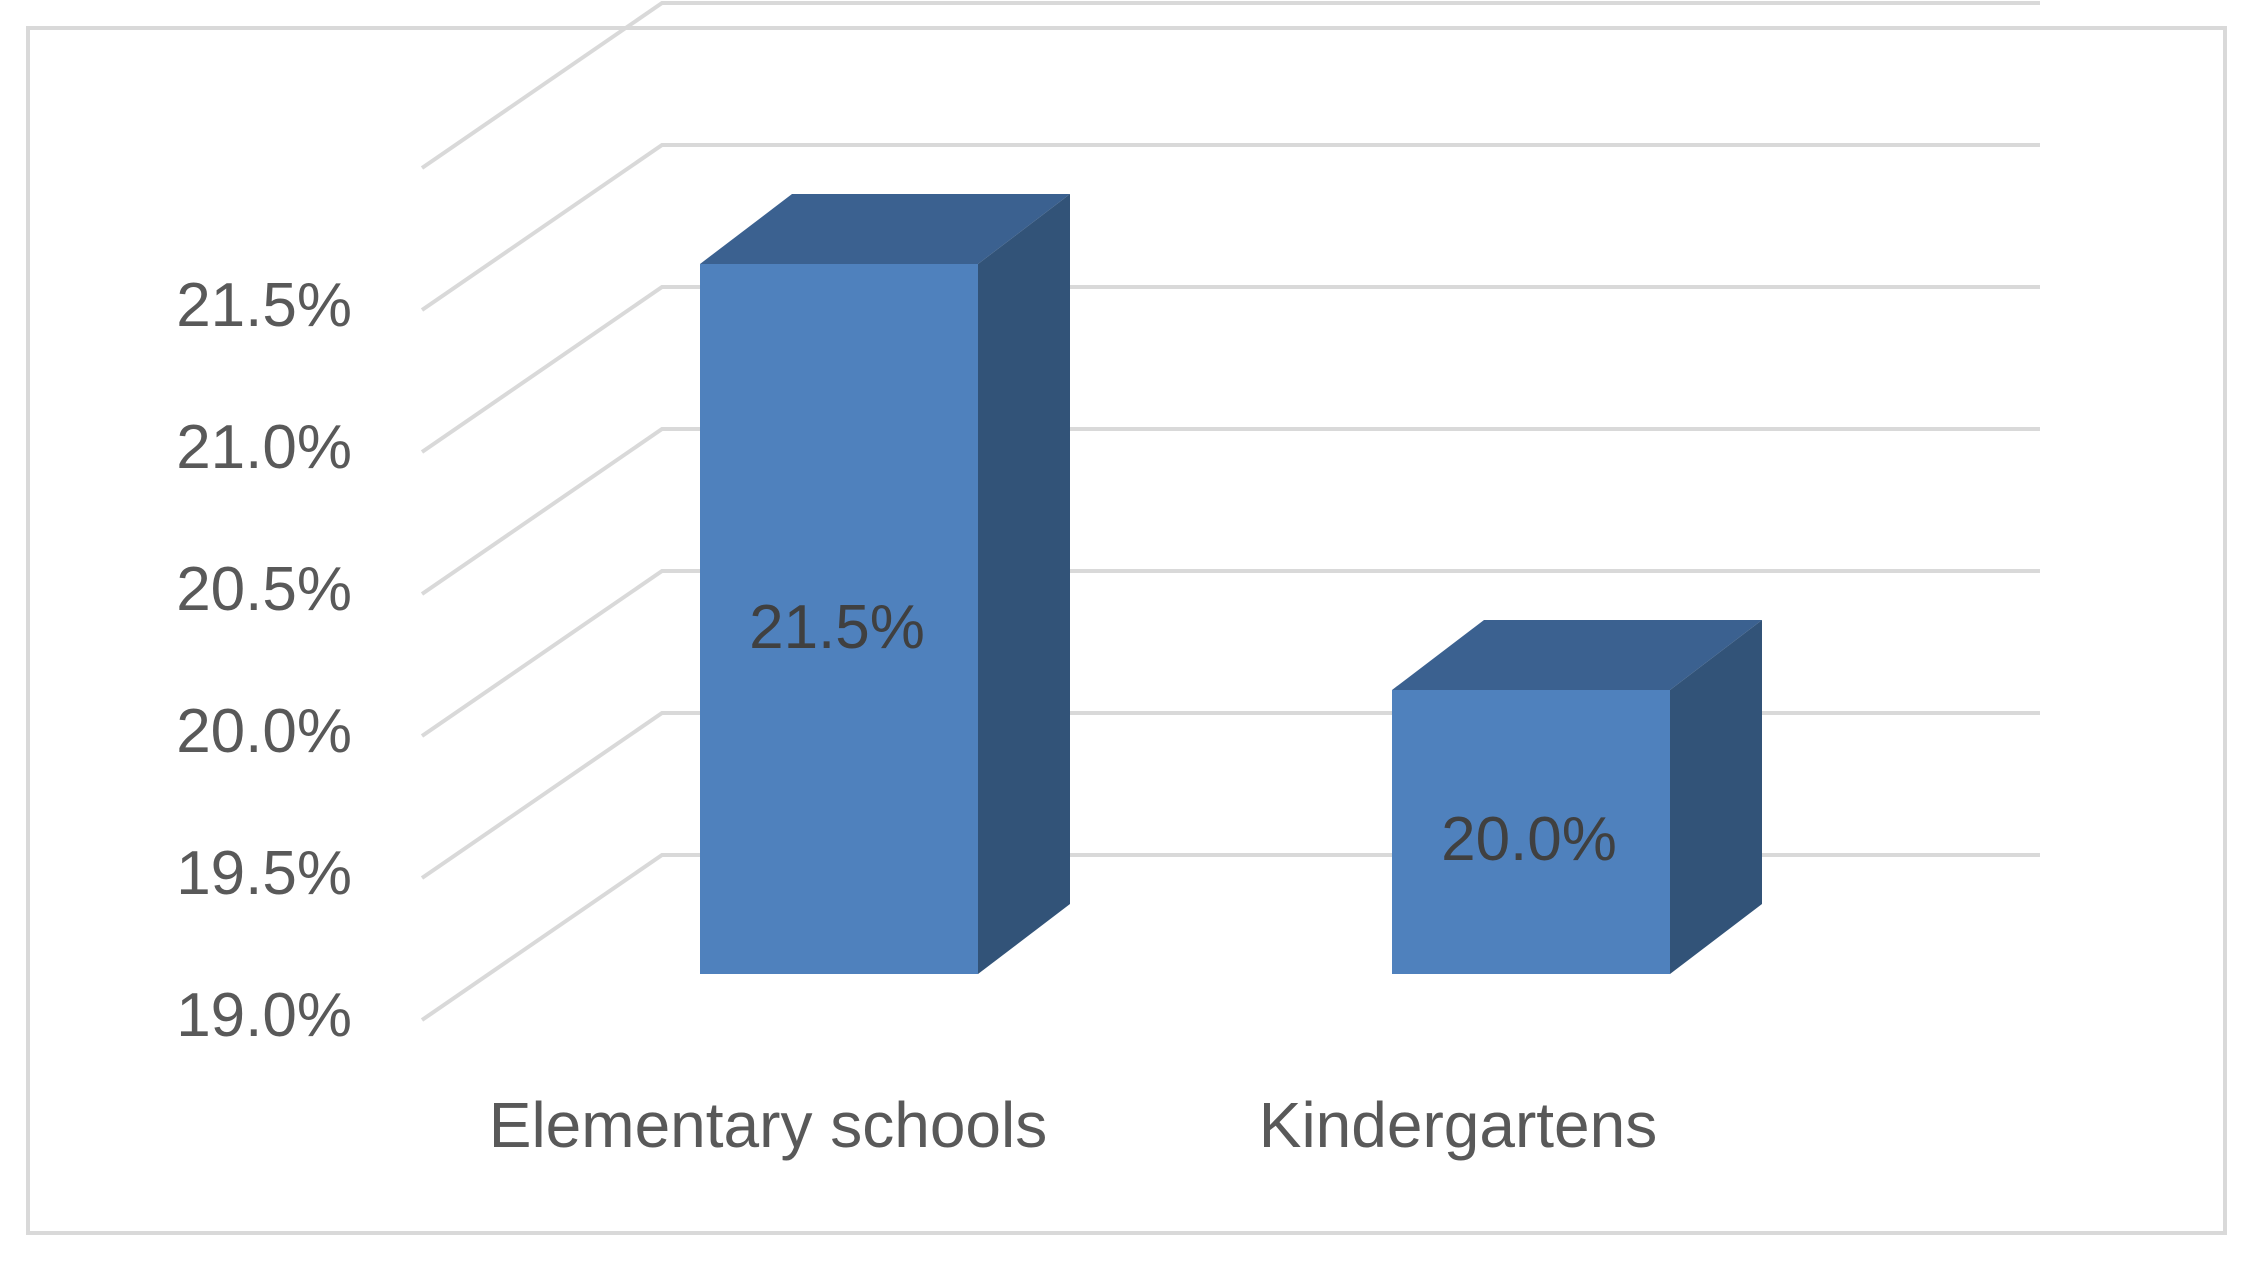 The width and height of the screenshot is (2252, 1271). I want to click on y-tick-label: 19.5%, so click(264, 873).